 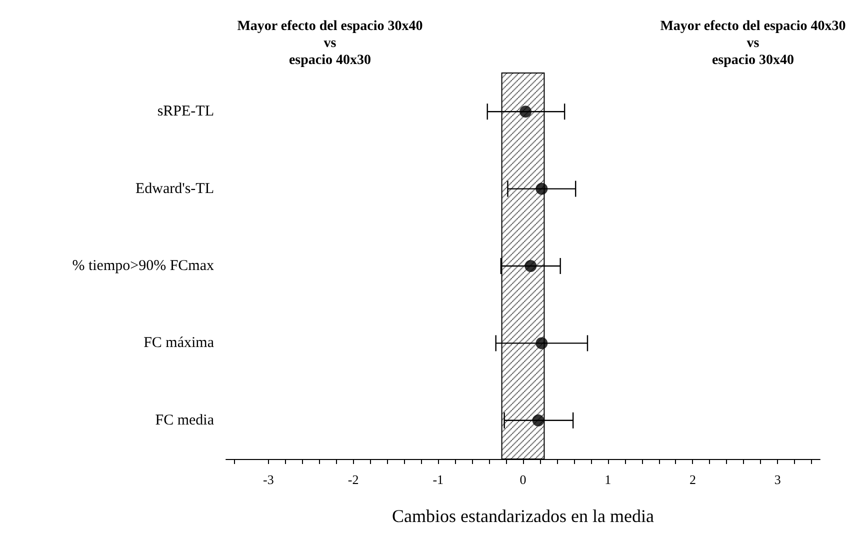 I want to click on x-tick-label: 0, so click(x=523, y=479).